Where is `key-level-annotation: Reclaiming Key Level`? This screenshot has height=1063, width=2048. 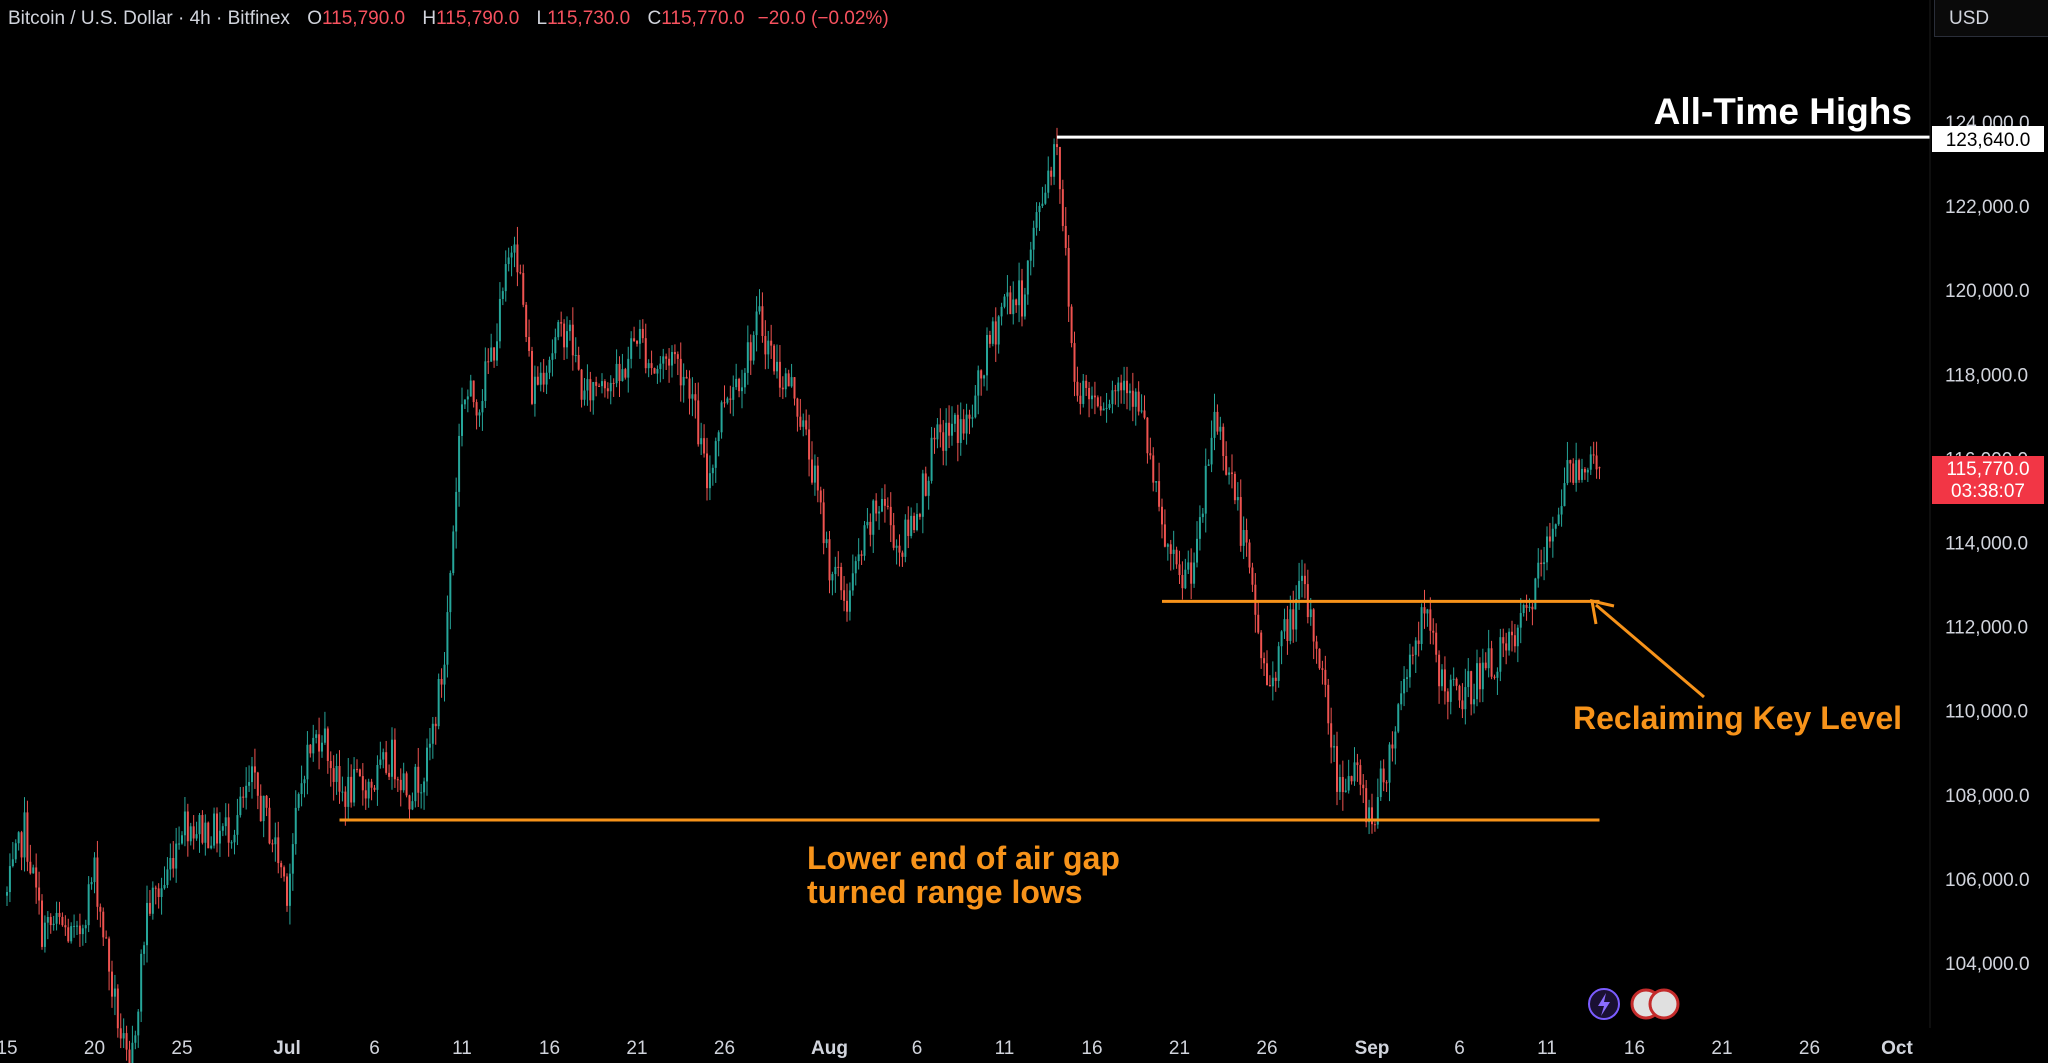
key-level-annotation: Reclaiming Key Level is located at coordinates (1737, 718).